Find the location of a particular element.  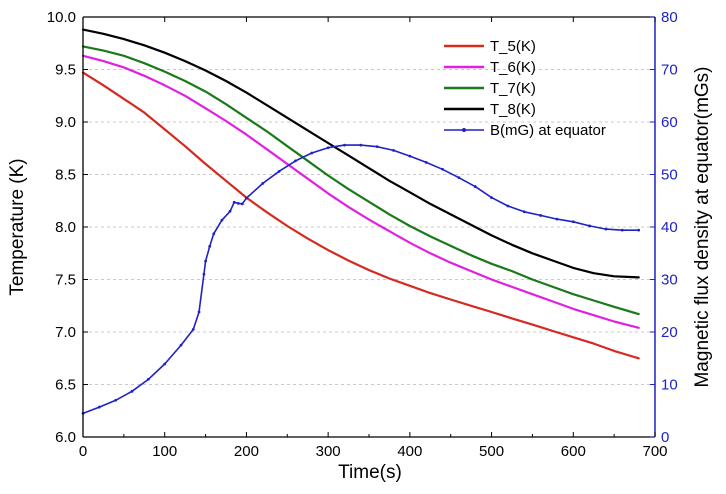

x-tick-label-6: 600 is located at coordinates (573, 451).